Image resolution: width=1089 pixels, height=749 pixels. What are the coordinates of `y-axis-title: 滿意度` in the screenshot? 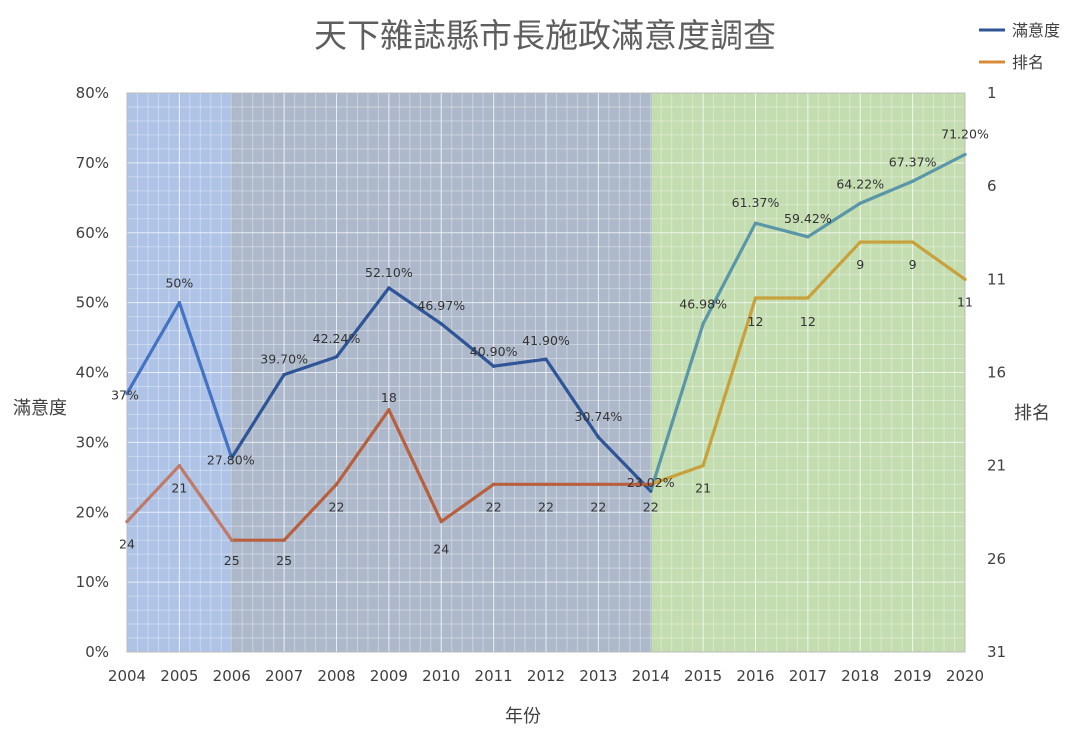 It's located at (40, 408).